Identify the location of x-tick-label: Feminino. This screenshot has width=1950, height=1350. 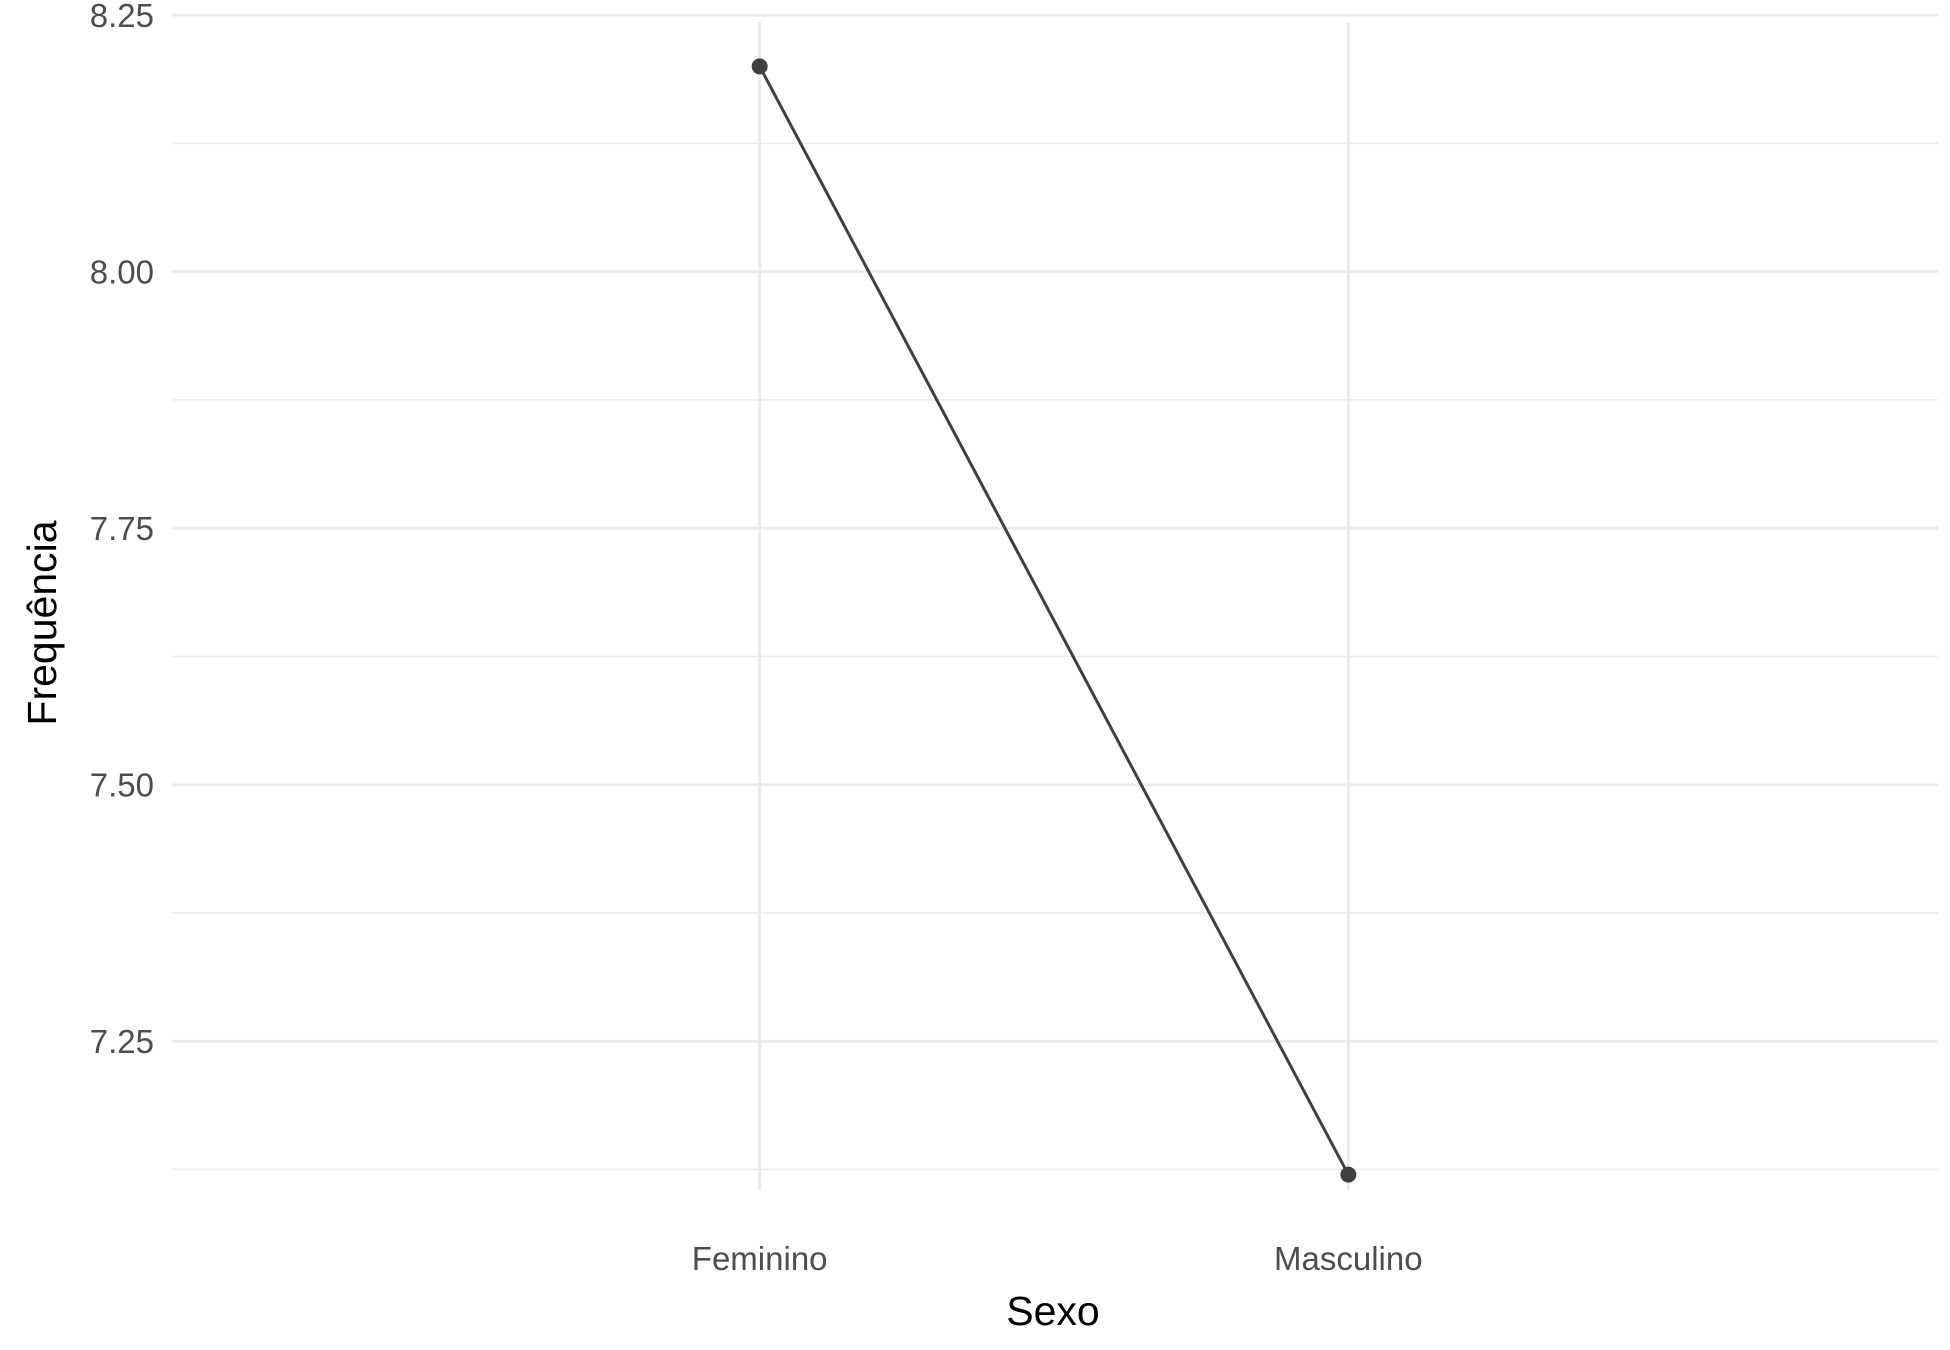
(760, 1258).